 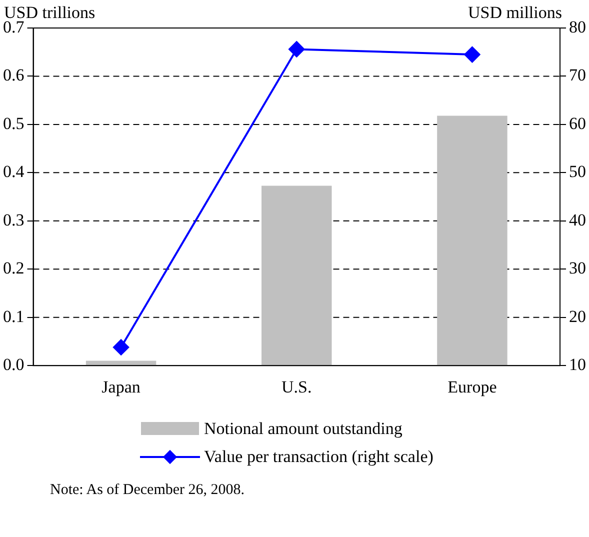 I want to click on y2-tick-label: 50, so click(x=577, y=172).